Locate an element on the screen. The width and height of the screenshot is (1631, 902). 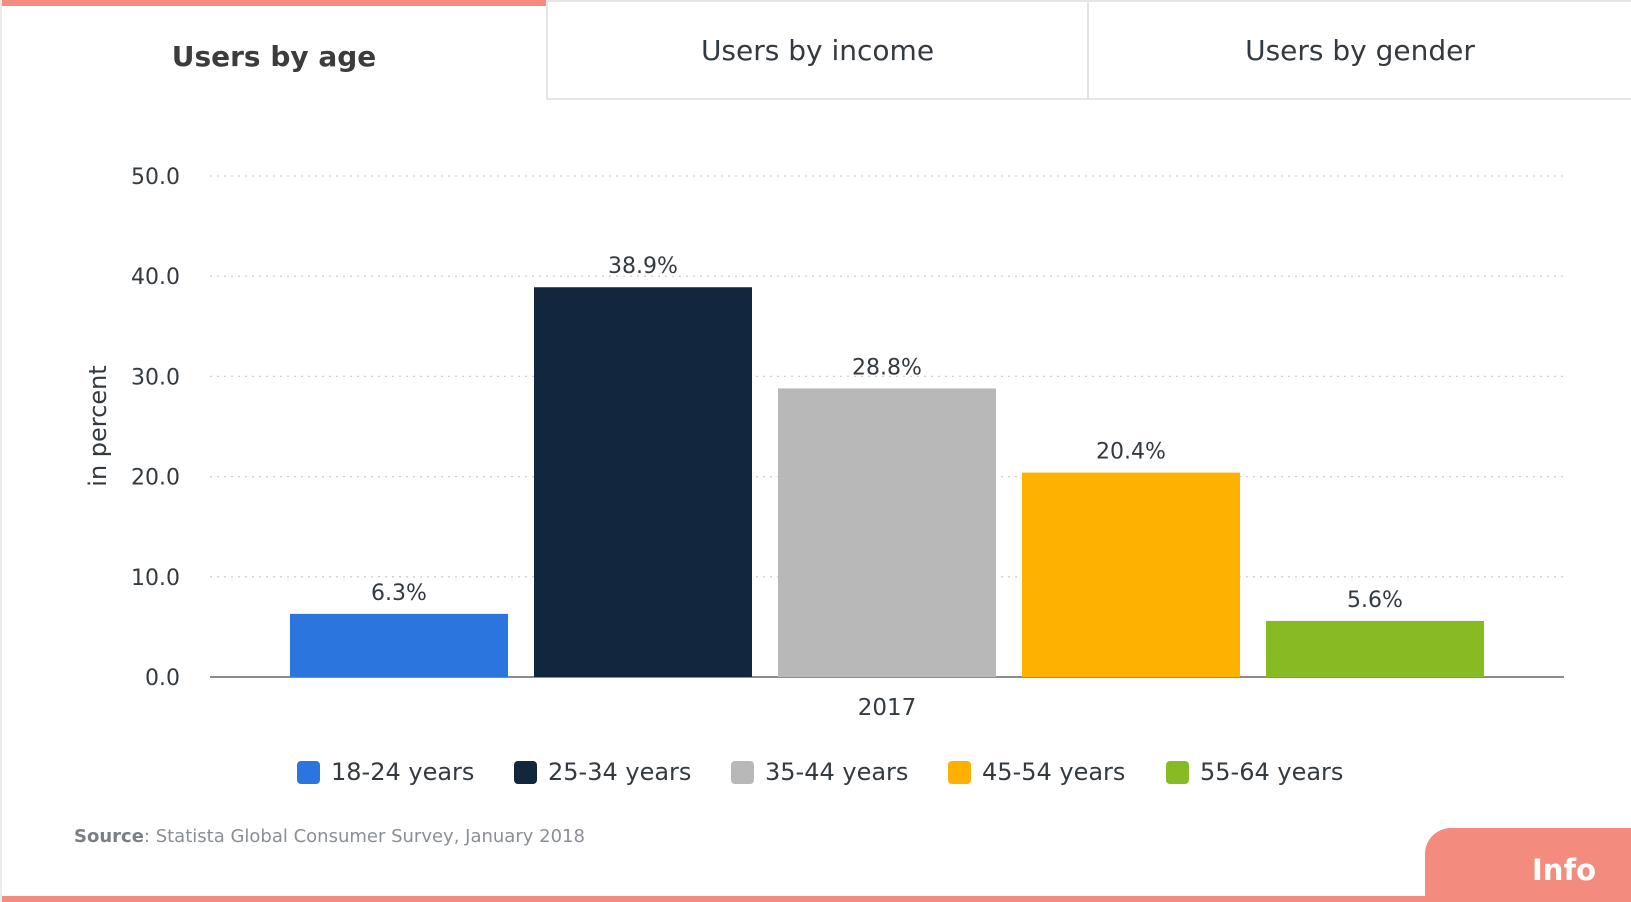
legend-label: 55-64 years is located at coordinates (1272, 772).